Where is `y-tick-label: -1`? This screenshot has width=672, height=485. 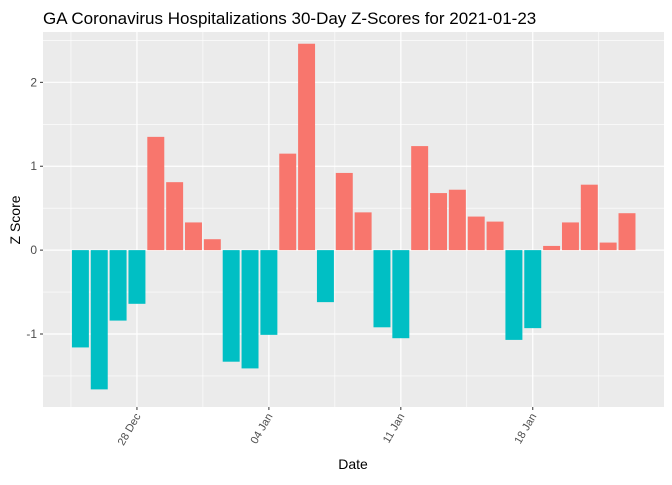 y-tick-label: -1 is located at coordinates (31, 334).